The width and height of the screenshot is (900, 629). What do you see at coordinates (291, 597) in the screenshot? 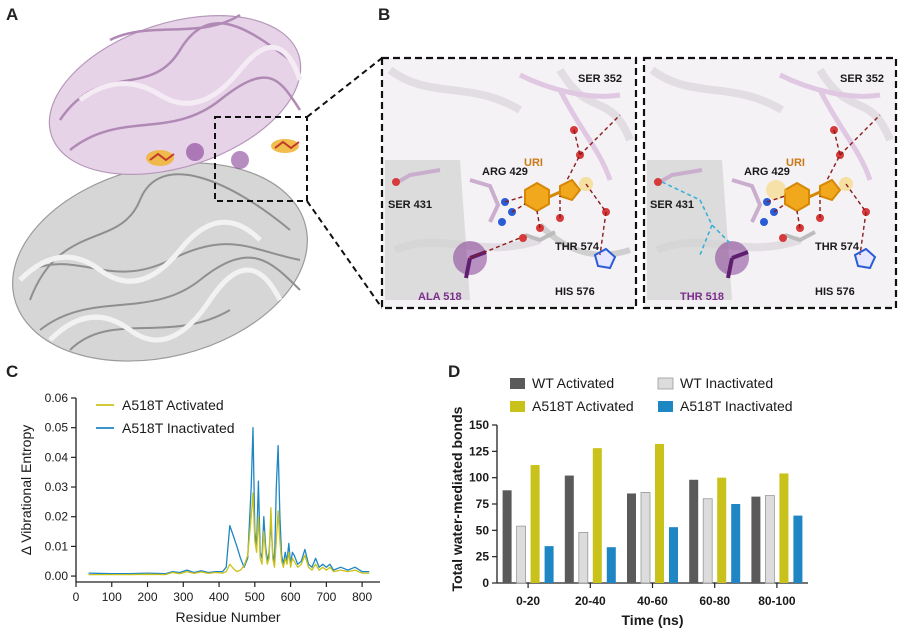
I see `x-tick-label: 600` at bounding box center [291, 597].